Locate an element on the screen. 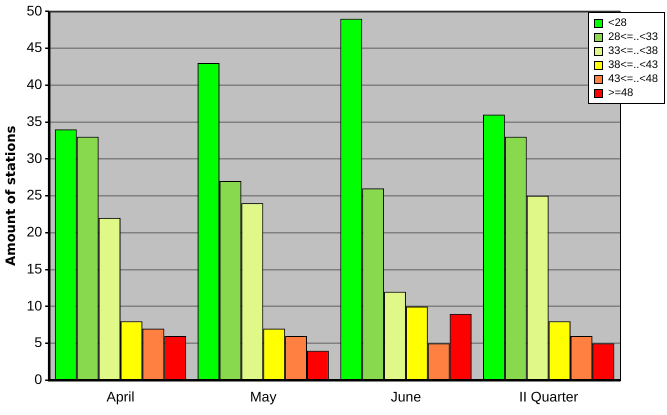 This screenshot has height=415, width=667. y-tick-label: 35 is located at coordinates (34, 120).